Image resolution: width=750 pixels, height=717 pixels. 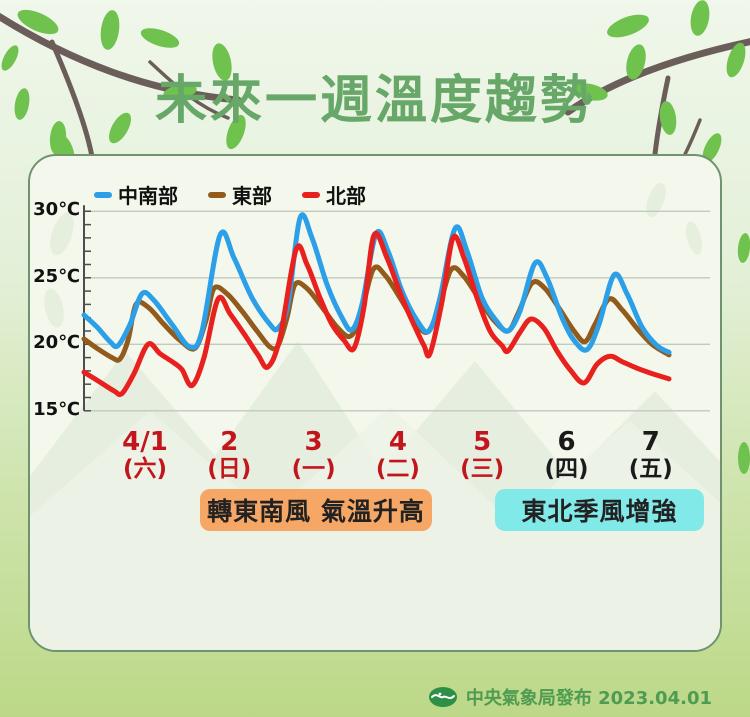 I want to click on annotation-northeast-monsoon-label: 東北季風增強, so click(x=599, y=511).